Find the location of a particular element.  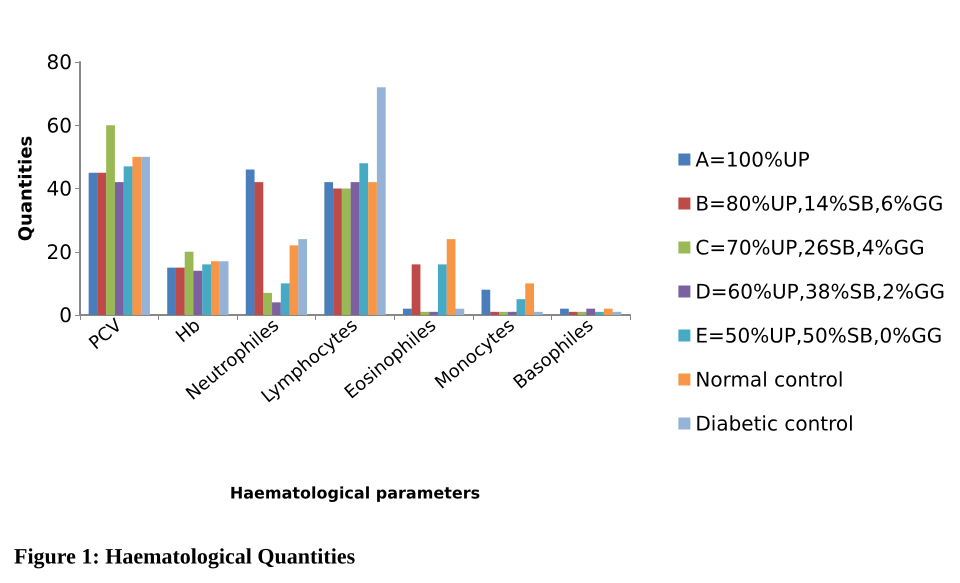

caption: Figure 1: Haematological Quantities is located at coordinates (185, 556).